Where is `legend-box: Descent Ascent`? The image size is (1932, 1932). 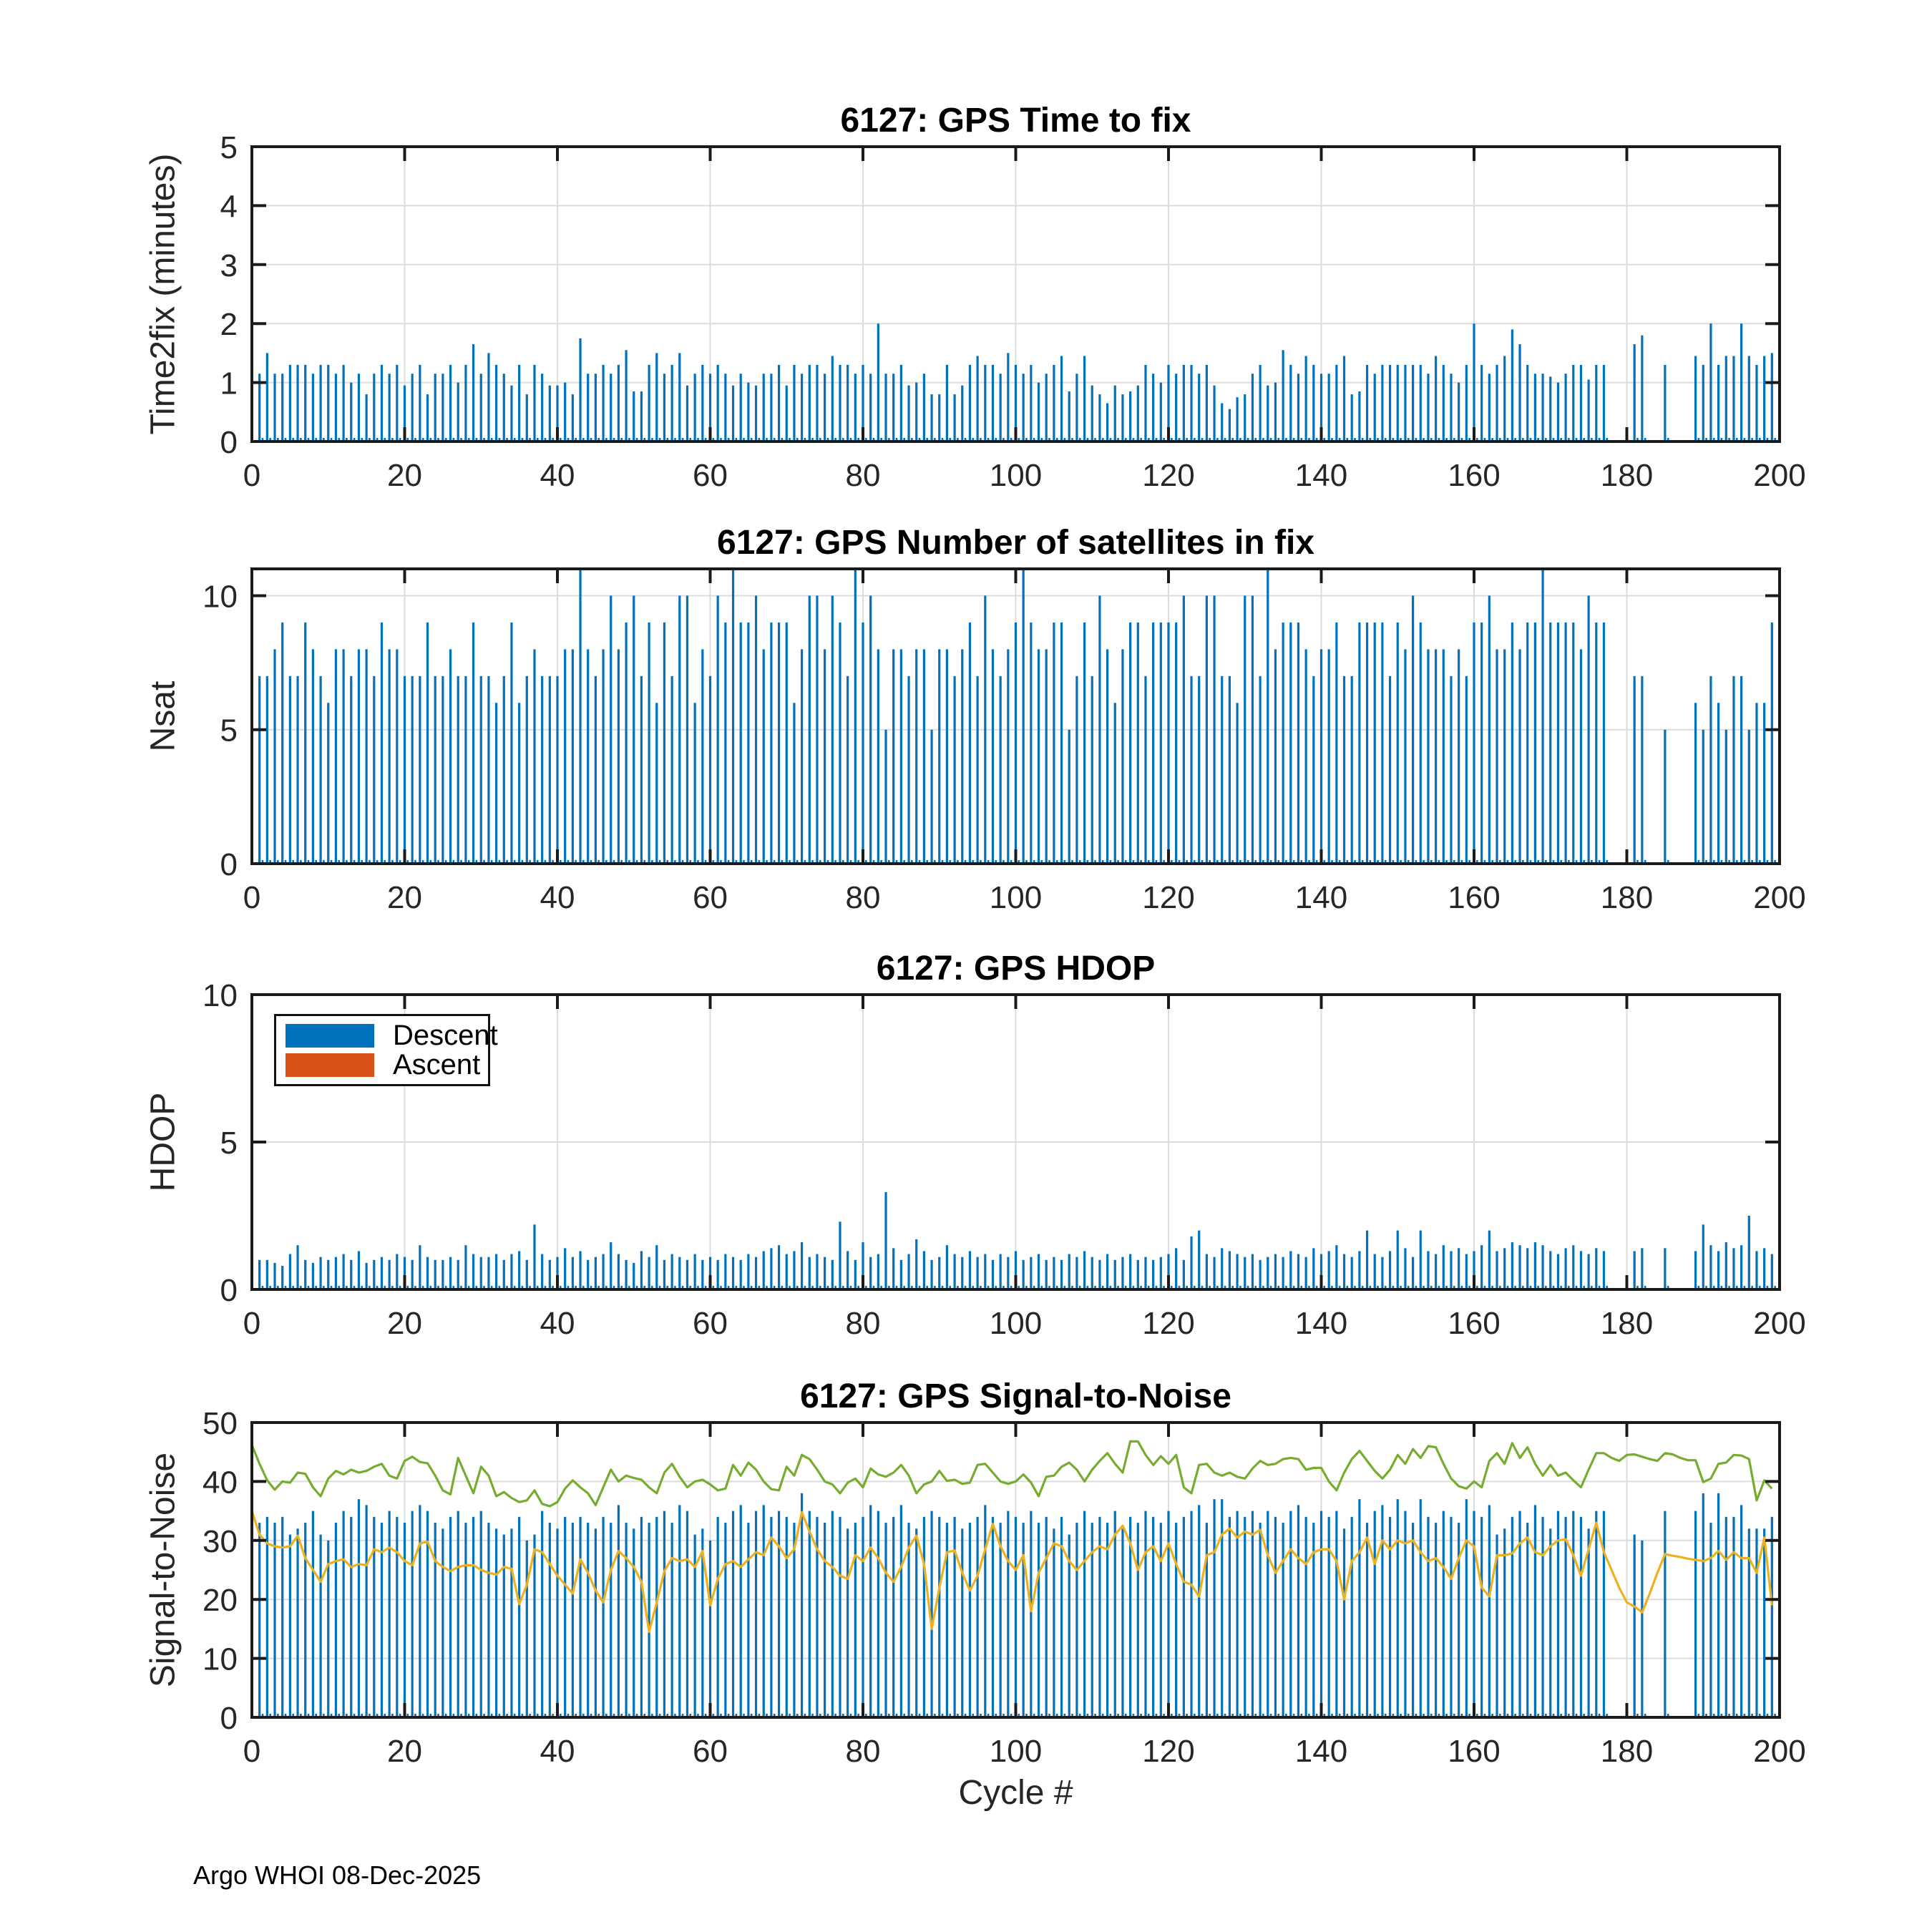 legend-box: Descent Ascent is located at coordinates (386, 1050).